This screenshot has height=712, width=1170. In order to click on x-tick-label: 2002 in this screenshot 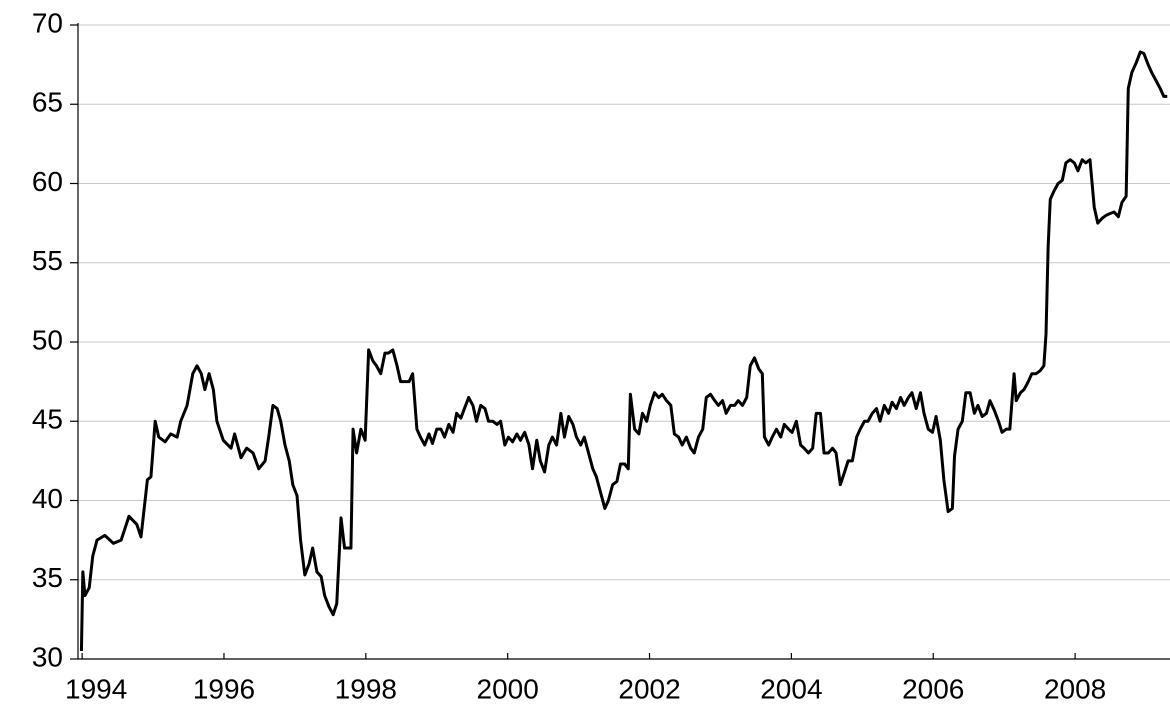, I will do `click(649, 688)`.